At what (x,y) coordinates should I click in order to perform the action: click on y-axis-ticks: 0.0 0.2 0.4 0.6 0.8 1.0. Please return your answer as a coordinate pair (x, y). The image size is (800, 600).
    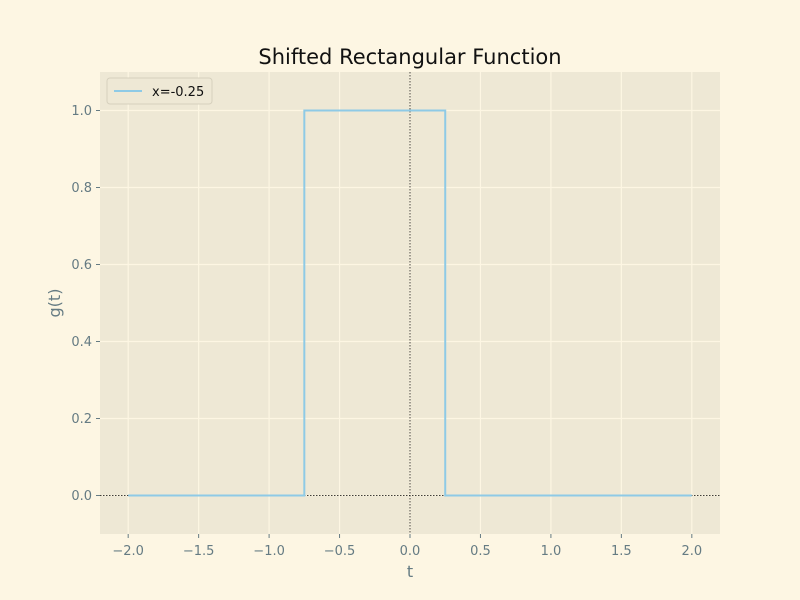
    Looking at the image, I should click on (85, 304).